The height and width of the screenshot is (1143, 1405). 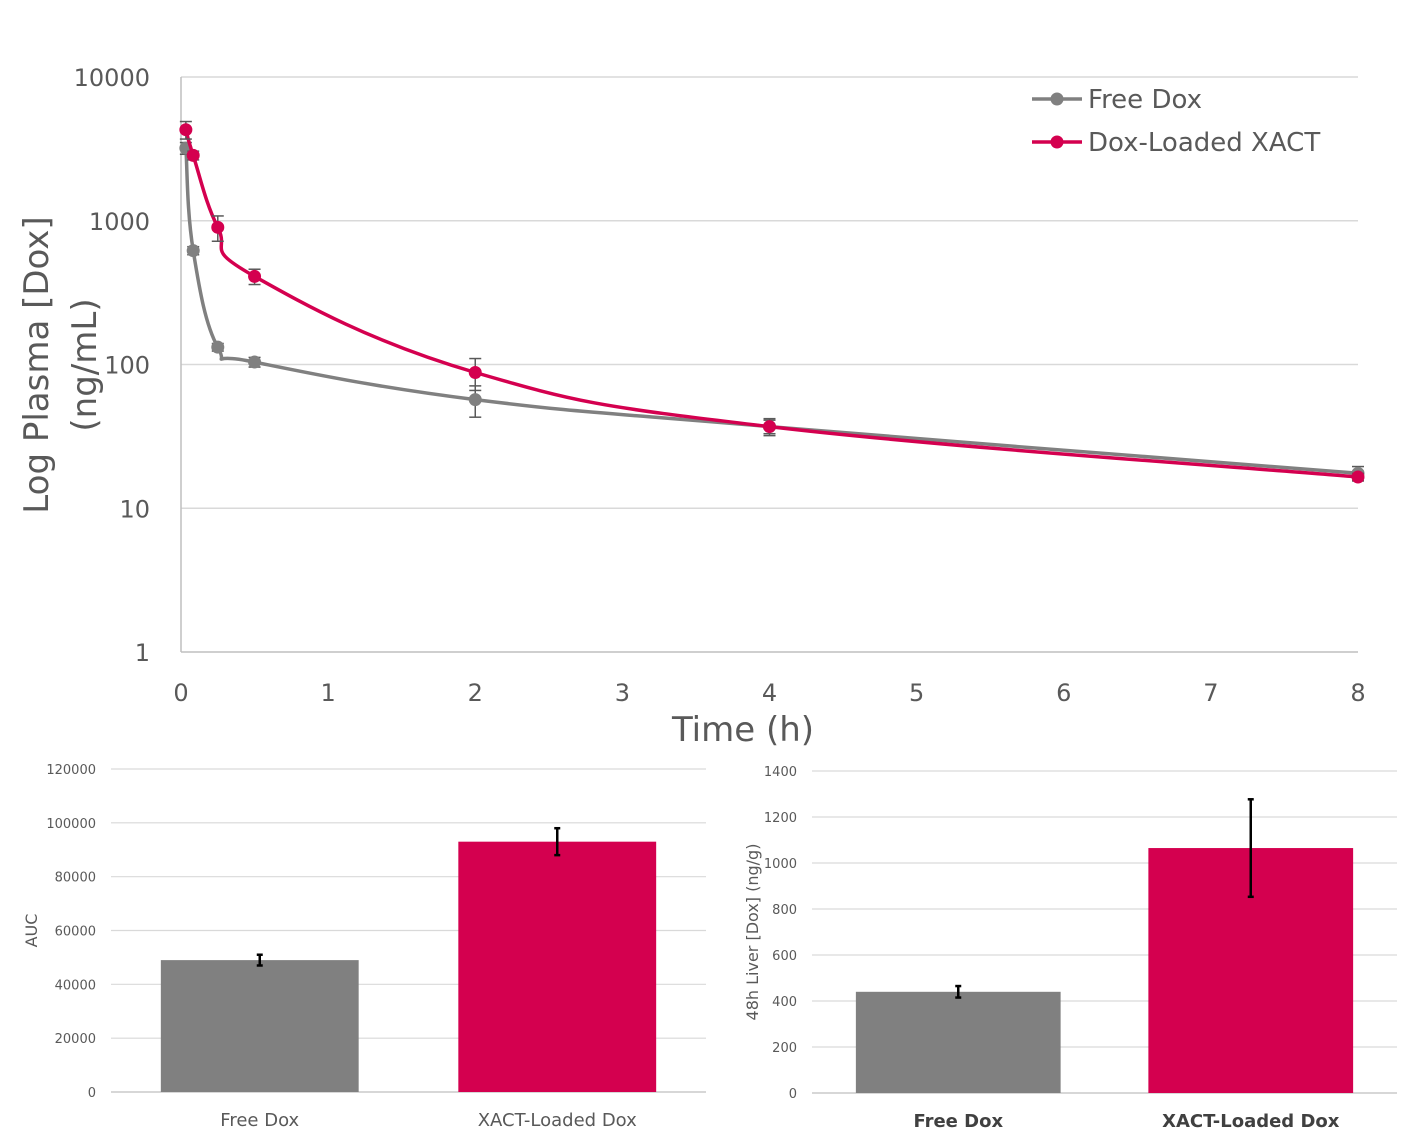 I want to click on y-tick-label: 10, so click(x=134, y=509).